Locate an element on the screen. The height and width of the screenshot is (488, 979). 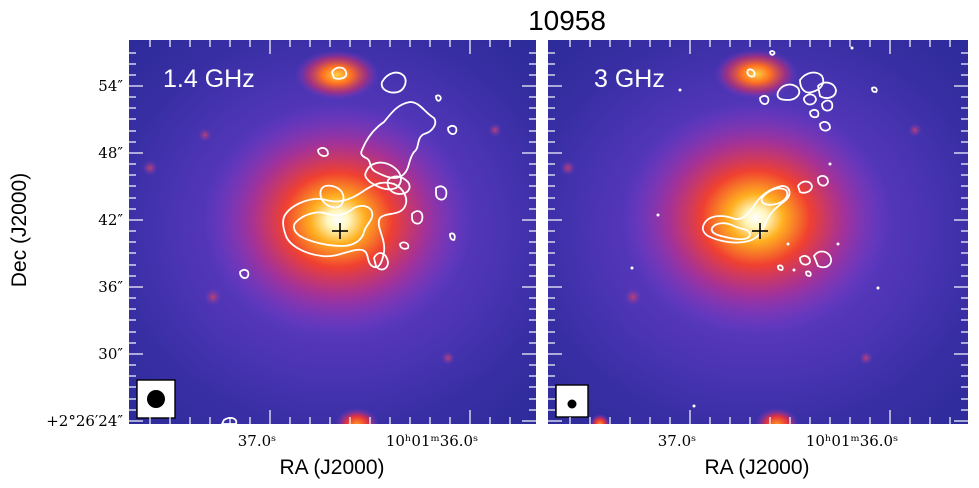
y-tick-label: 36″ is located at coordinates (110, 287).